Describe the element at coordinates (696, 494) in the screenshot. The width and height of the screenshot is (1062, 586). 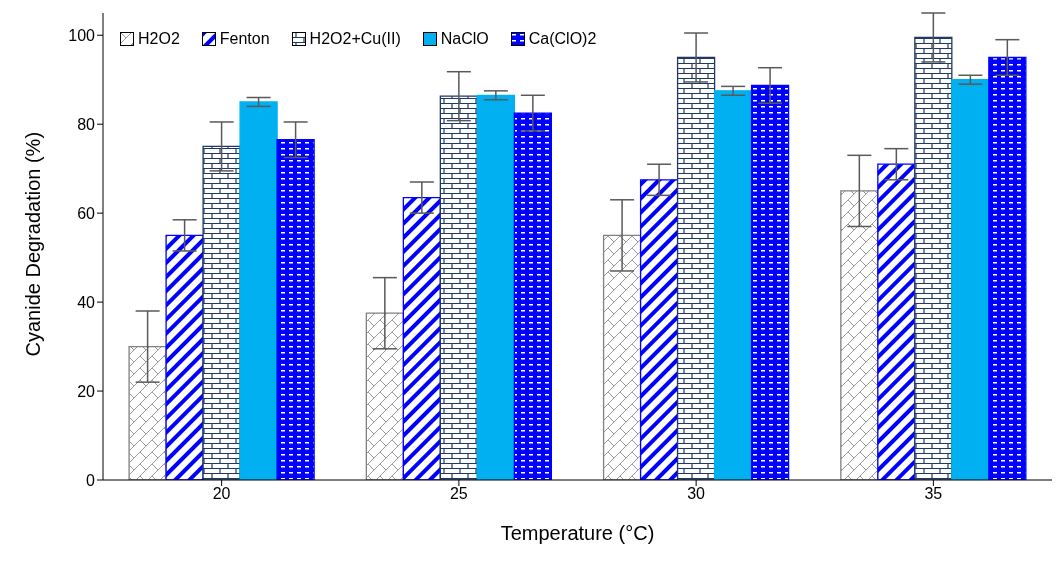
I see `x-tick-label: 30` at that location.